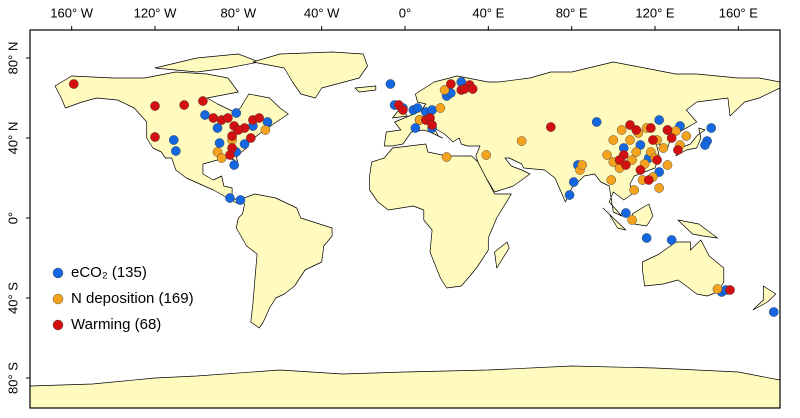 The width and height of the screenshot is (800, 418). Describe the element at coordinates (12, 138) in the screenshot. I see `y-tick-label: 40° N` at that location.